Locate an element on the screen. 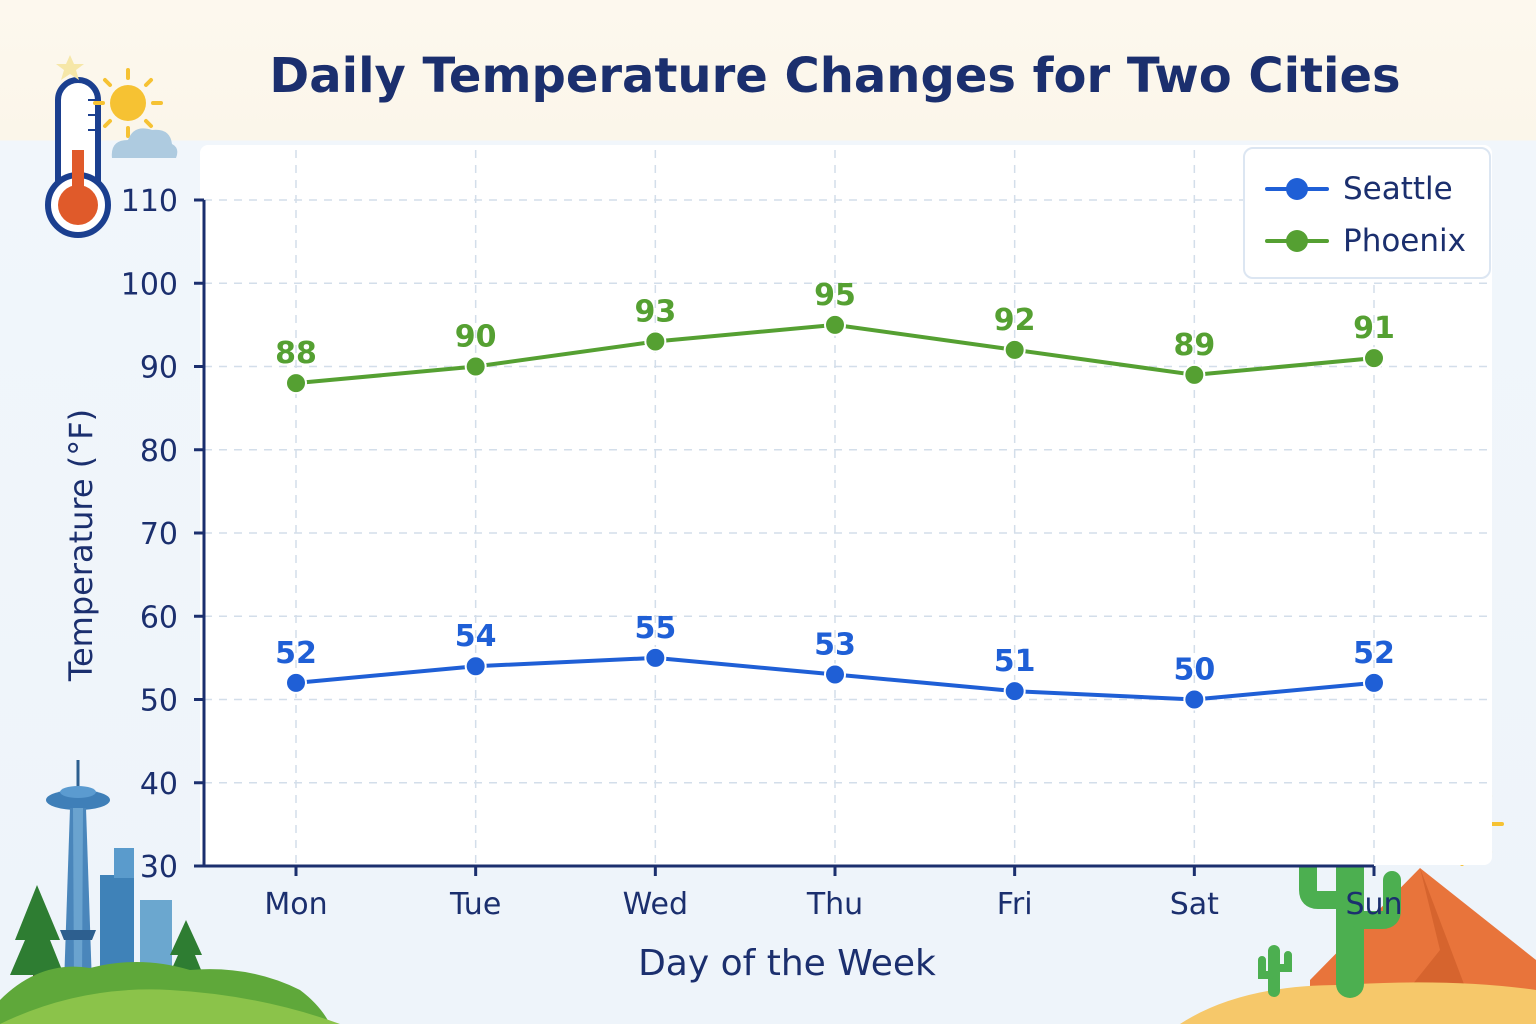 The height and width of the screenshot is (1024, 1536). y-tick-label: 50 is located at coordinates (159, 701).